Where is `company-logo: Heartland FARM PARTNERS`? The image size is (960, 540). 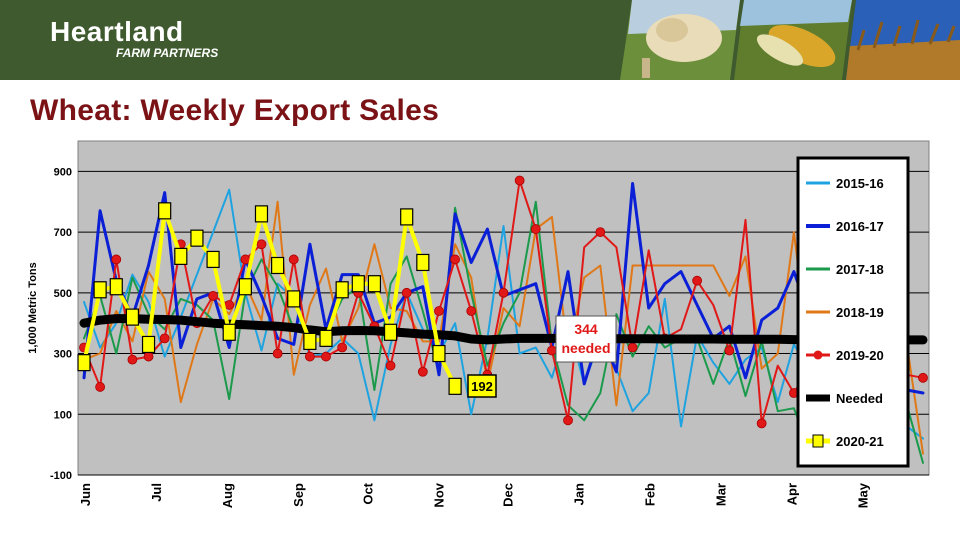 company-logo: Heartland FARM PARTNERS is located at coordinates (134, 38).